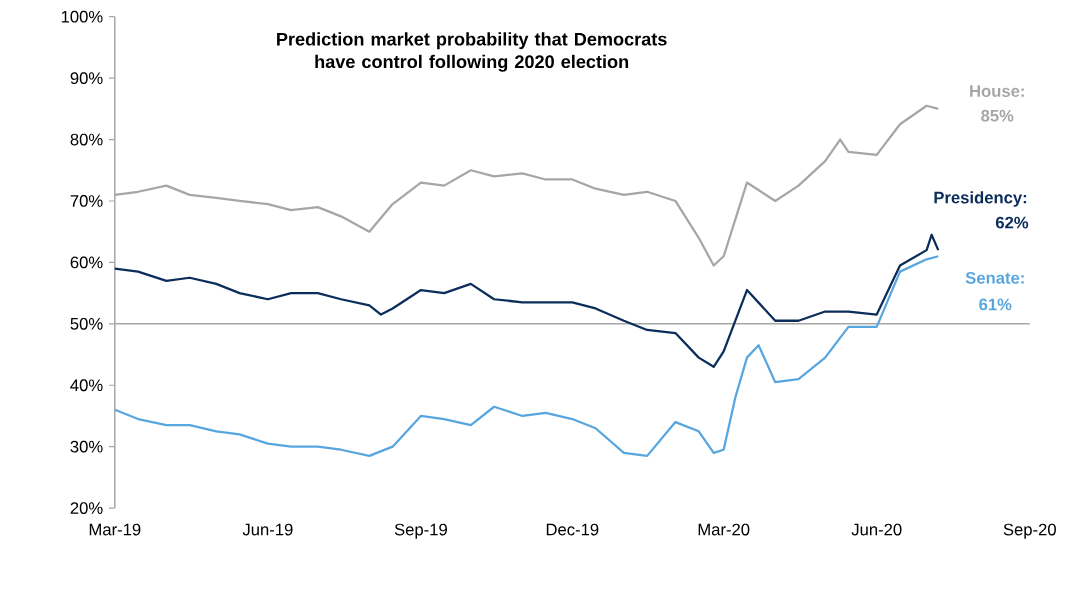  Describe the element at coordinates (572, 529) in the screenshot. I see `x-tick-label: Dec-19` at that location.